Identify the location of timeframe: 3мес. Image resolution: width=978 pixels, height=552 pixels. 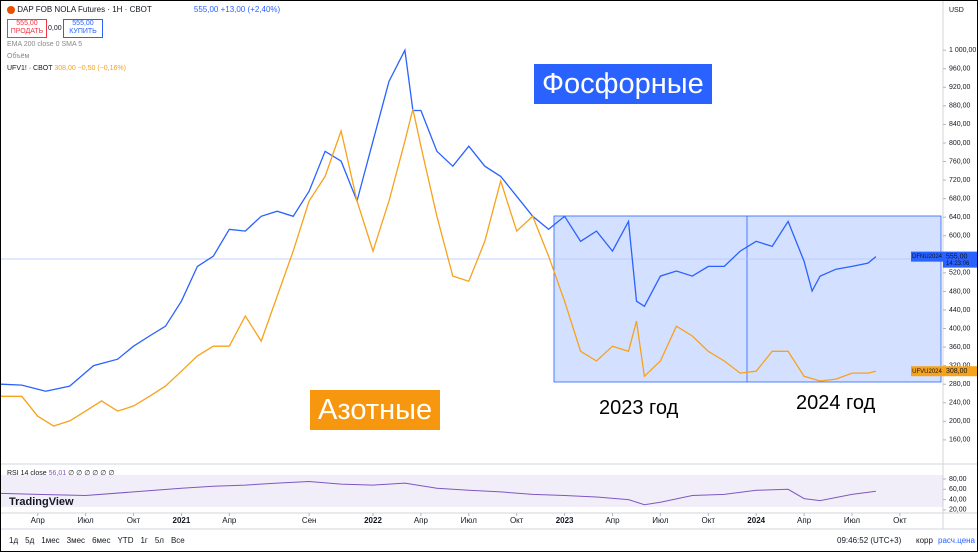
(76, 540).